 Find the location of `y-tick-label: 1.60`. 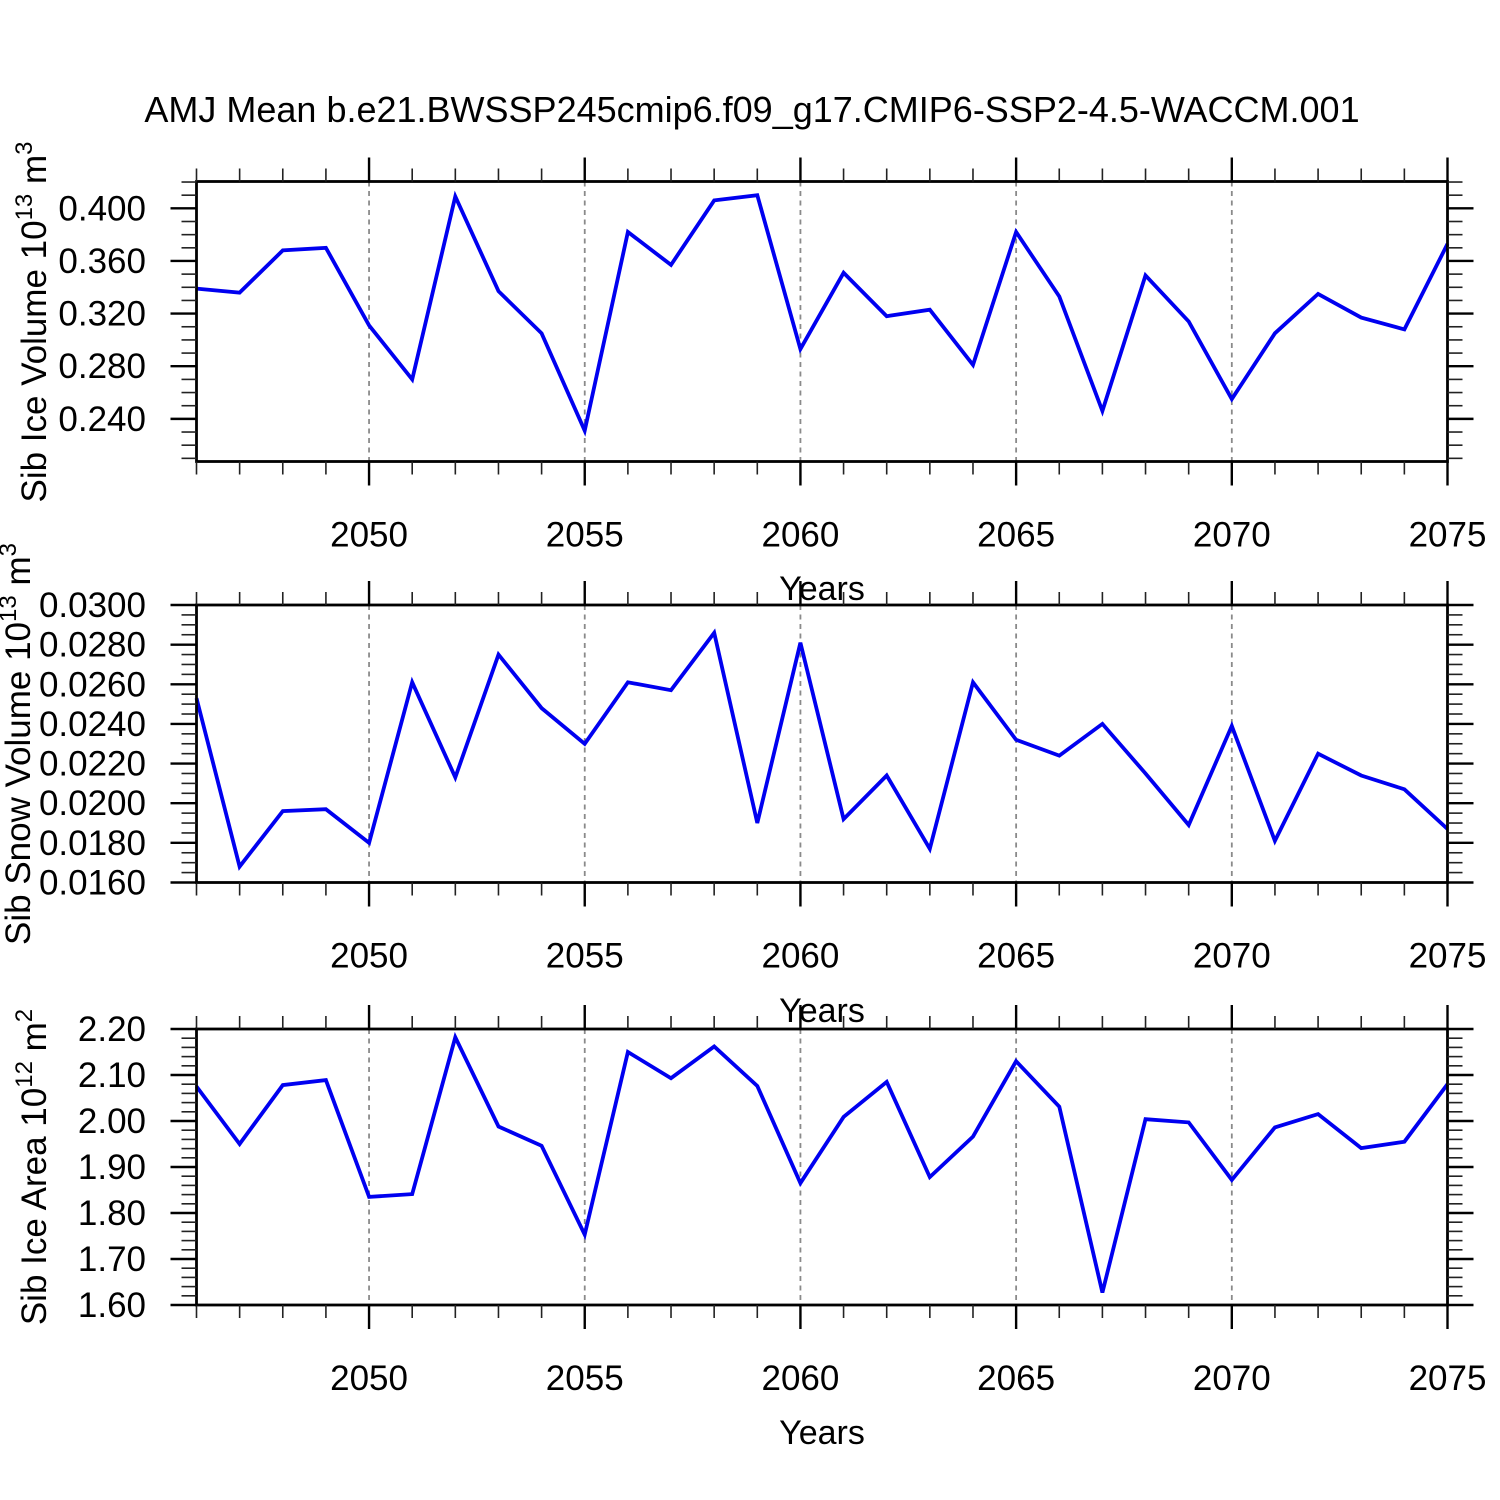

y-tick-label: 1.60 is located at coordinates (112, 1305).